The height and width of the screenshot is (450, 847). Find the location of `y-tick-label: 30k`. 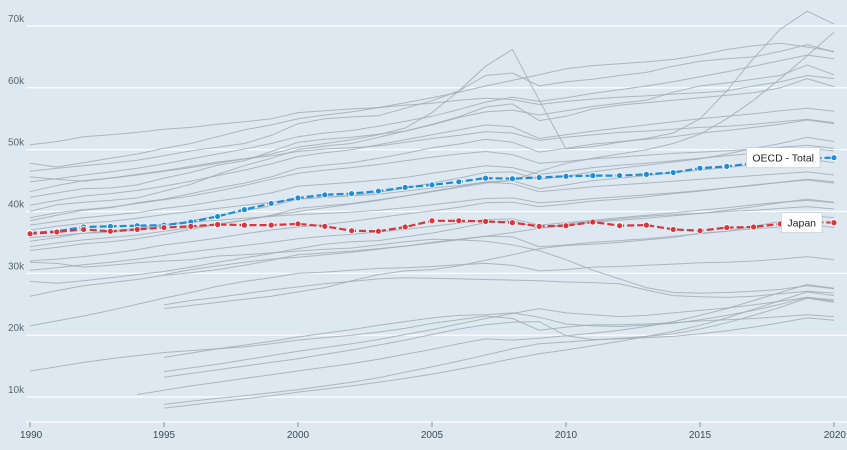

y-tick-label: 30k is located at coordinates (16, 266).